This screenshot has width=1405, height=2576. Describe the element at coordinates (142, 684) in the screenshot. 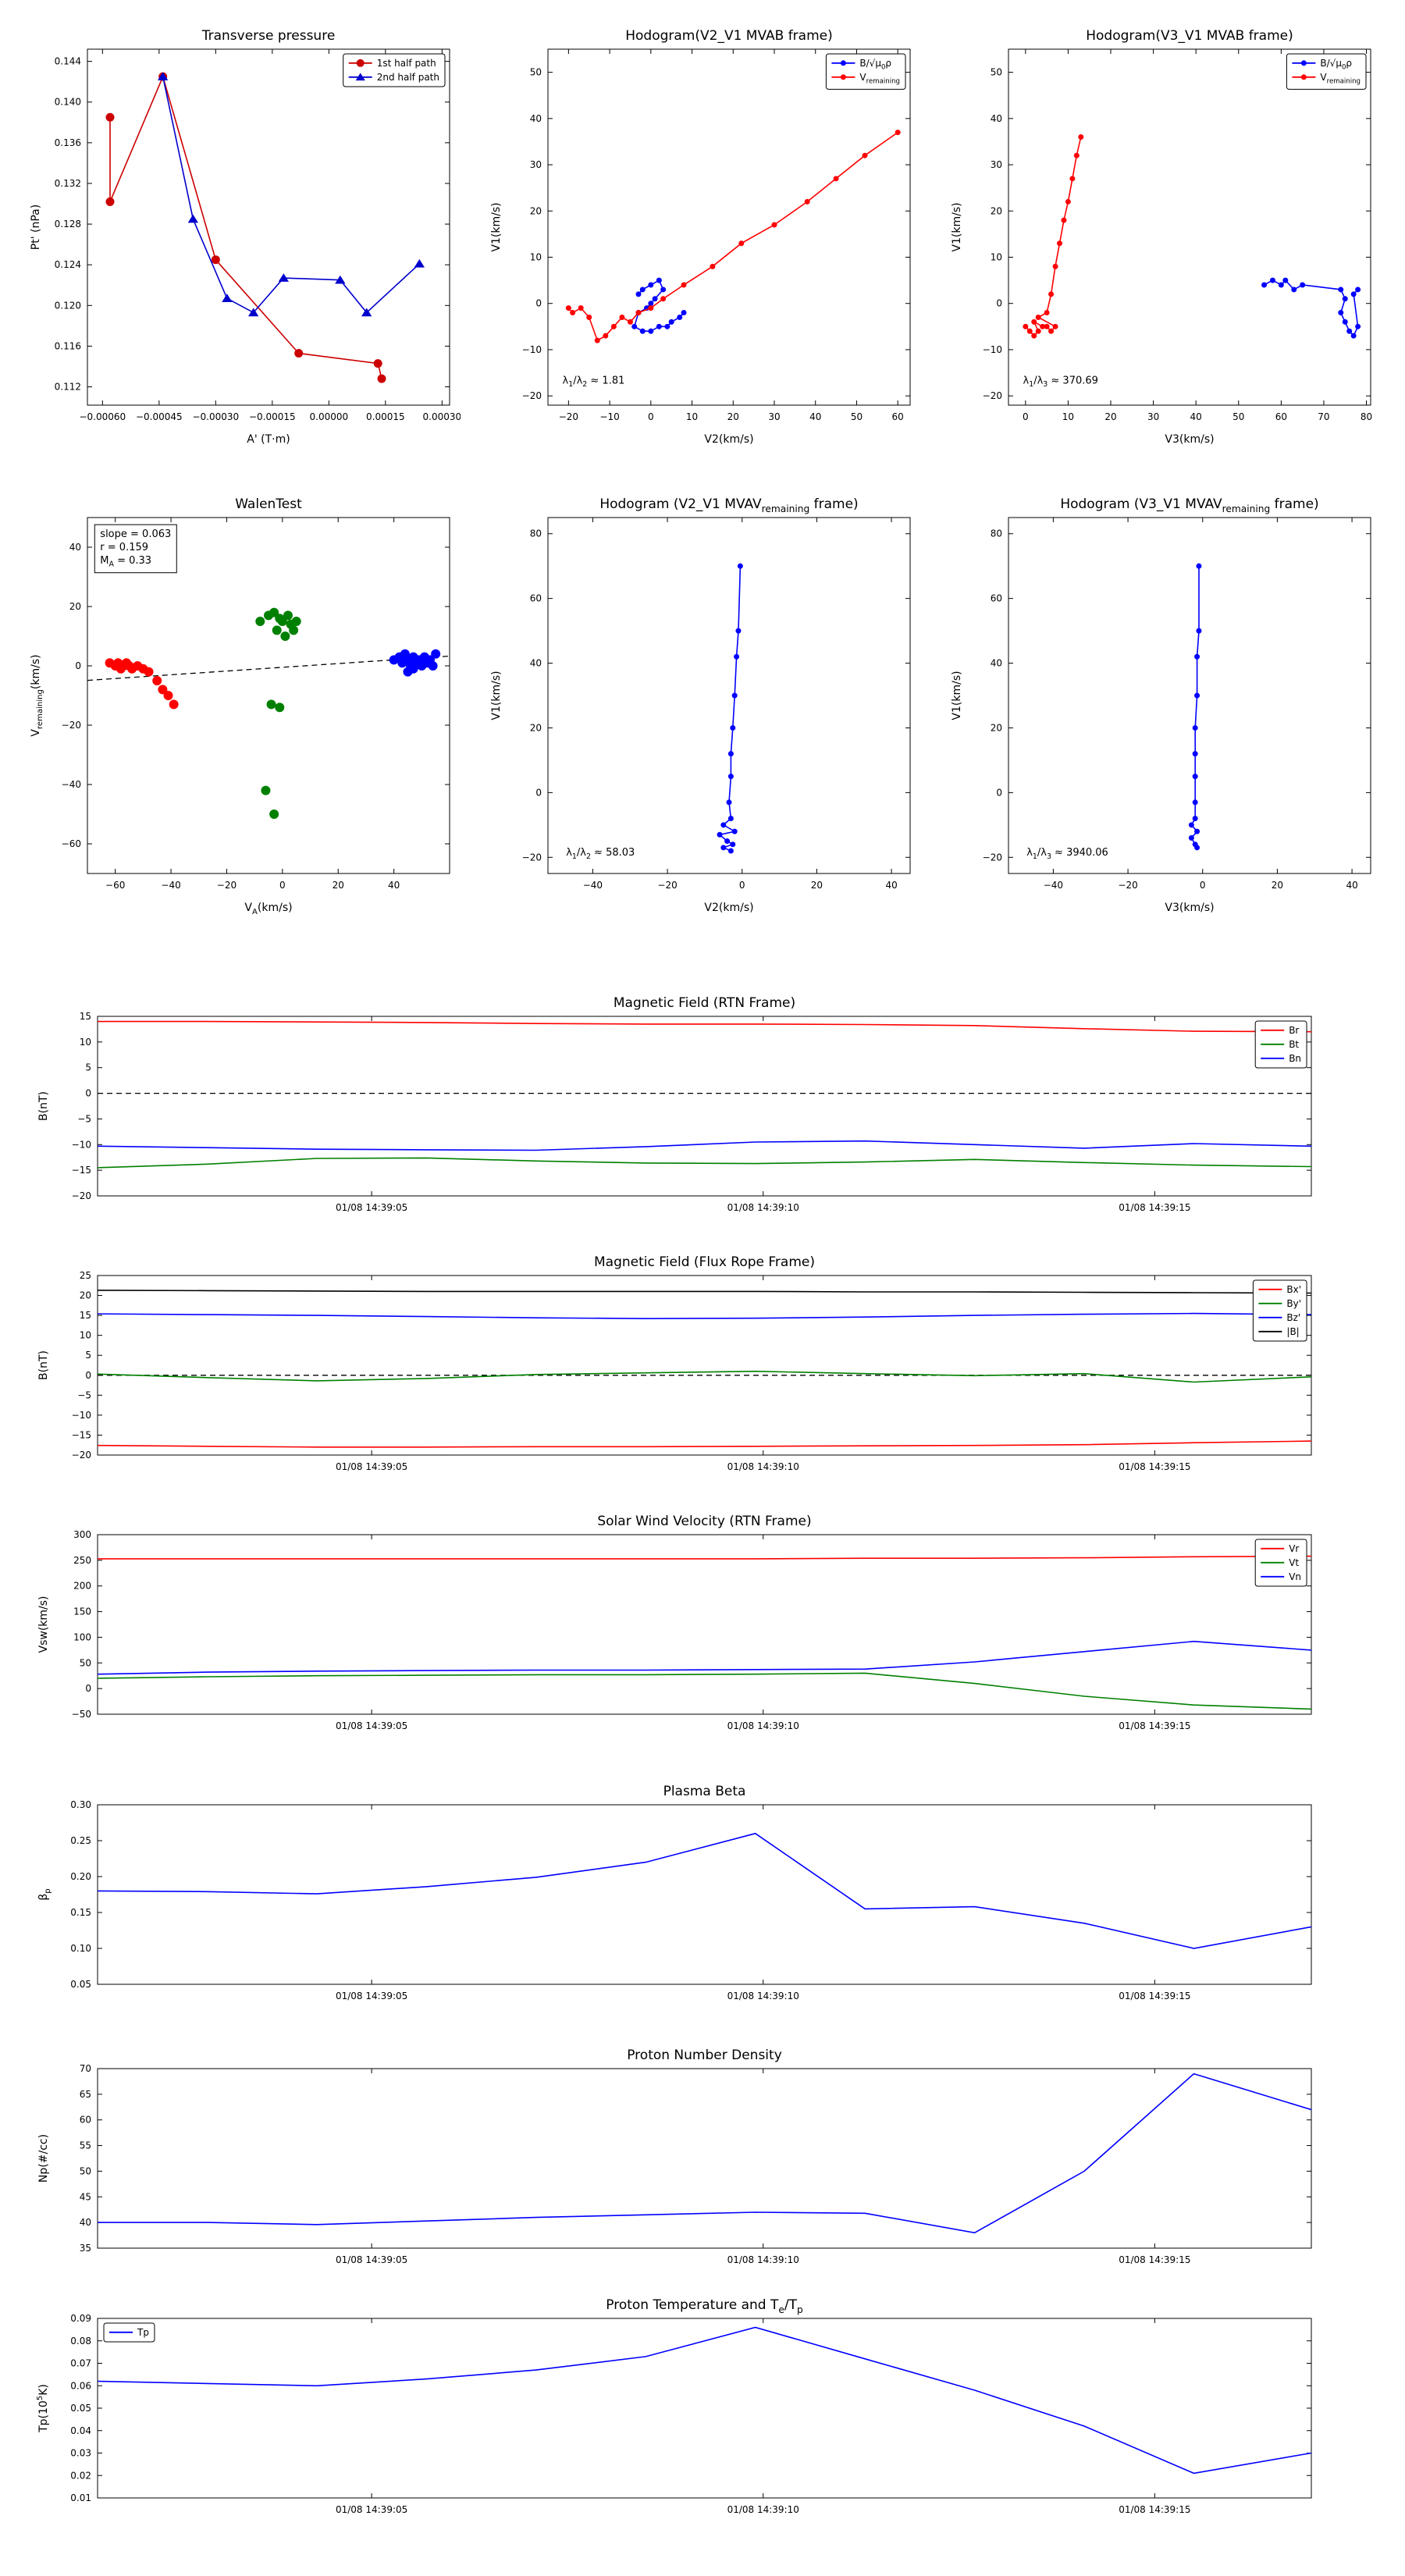

I see `series-1st-half` at that location.